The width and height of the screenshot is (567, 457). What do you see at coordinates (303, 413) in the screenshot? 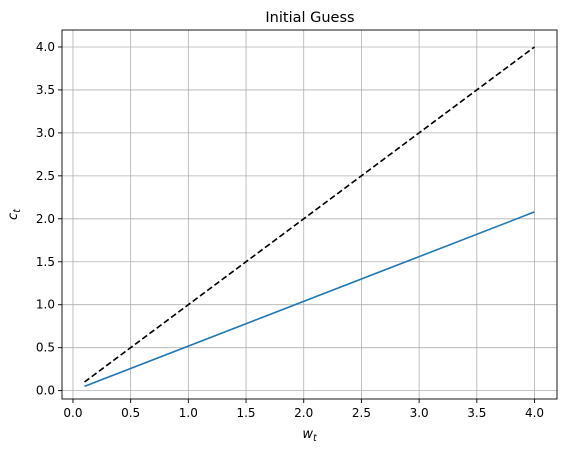
I see `x-tick-label: 2.0` at bounding box center [303, 413].